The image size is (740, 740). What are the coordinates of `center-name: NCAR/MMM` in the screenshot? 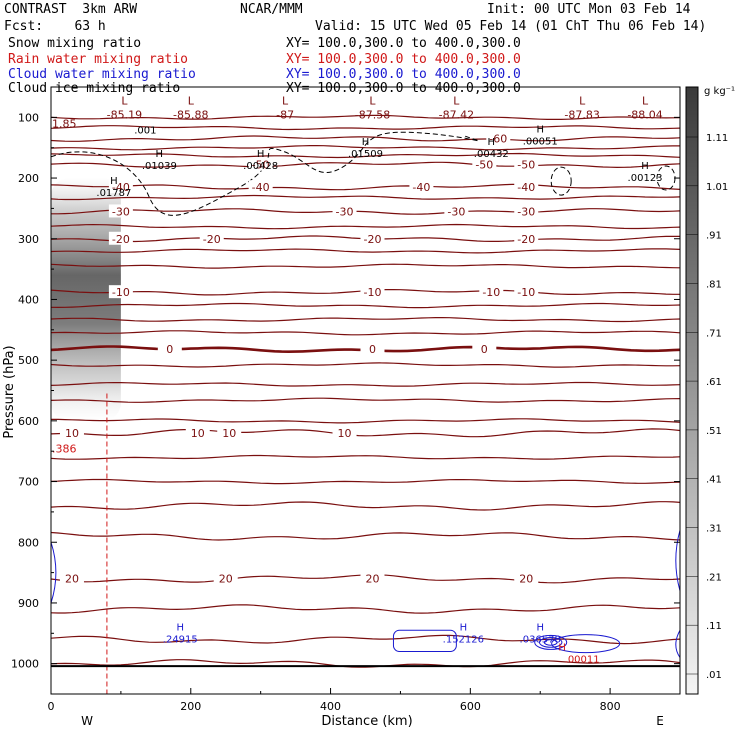 It's located at (271, 9).